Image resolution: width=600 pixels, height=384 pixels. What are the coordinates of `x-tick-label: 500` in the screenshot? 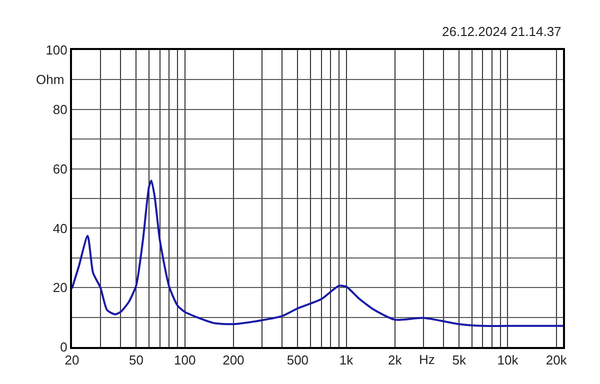 It's located at (297, 360).